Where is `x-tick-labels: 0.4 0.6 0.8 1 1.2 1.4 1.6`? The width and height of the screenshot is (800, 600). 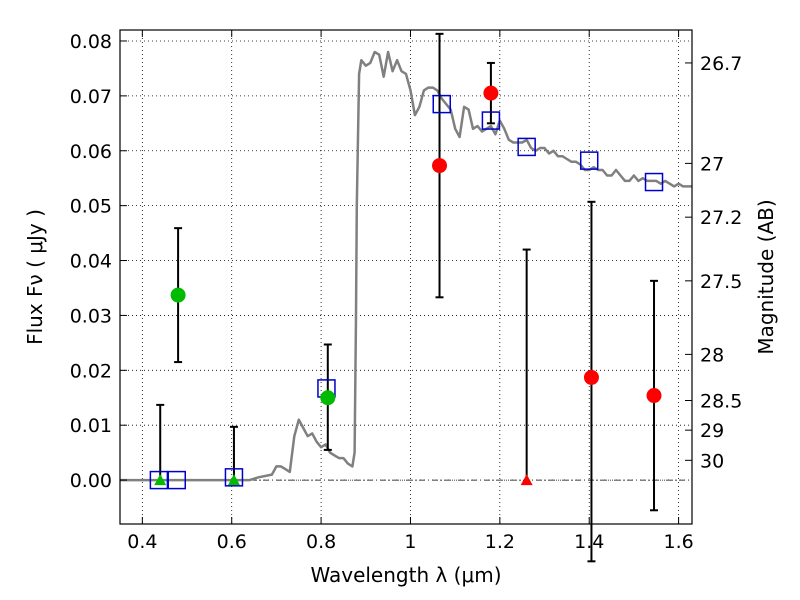
x-tick-labels: 0.4 0.6 0.8 1 1.2 1.4 1.6 is located at coordinates (410, 542).